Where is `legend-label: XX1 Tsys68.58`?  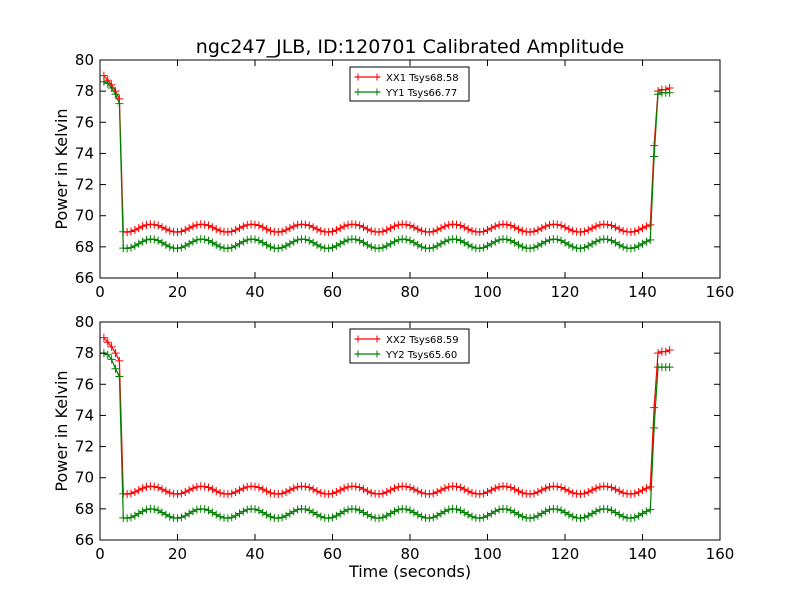
legend-label: XX1 Tsys68.58 is located at coordinates (422, 78).